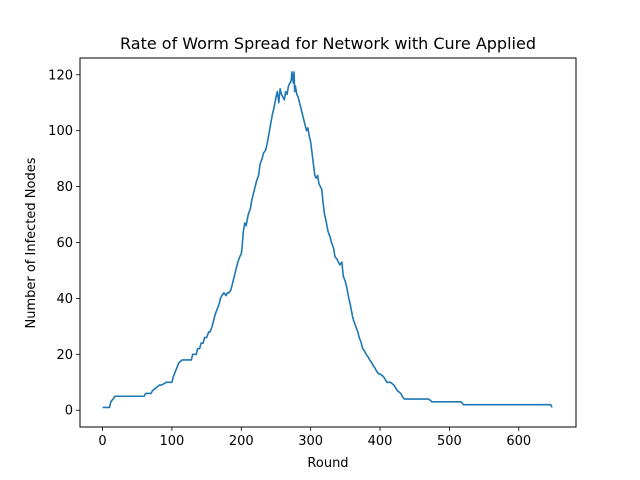  Describe the element at coordinates (102, 441) in the screenshot. I see `x-tick-label: 0` at that location.